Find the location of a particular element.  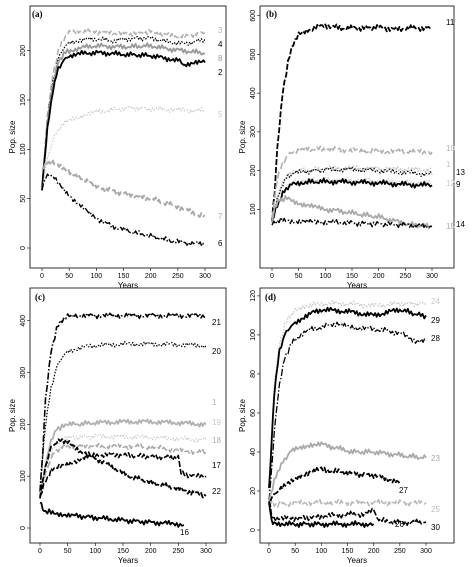

series-label-9: 9 is located at coordinates (458, 184).